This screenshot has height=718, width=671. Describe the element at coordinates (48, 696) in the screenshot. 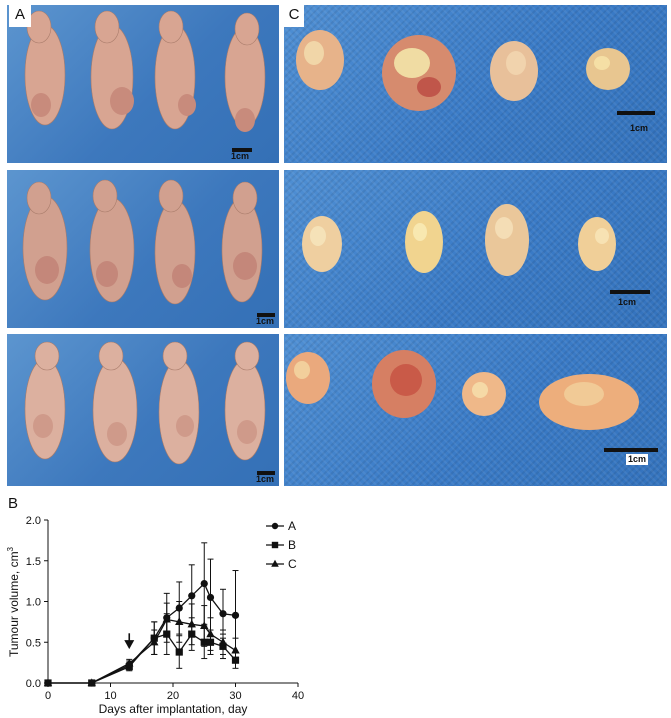

I see `x-tick-label: 0` at that location.